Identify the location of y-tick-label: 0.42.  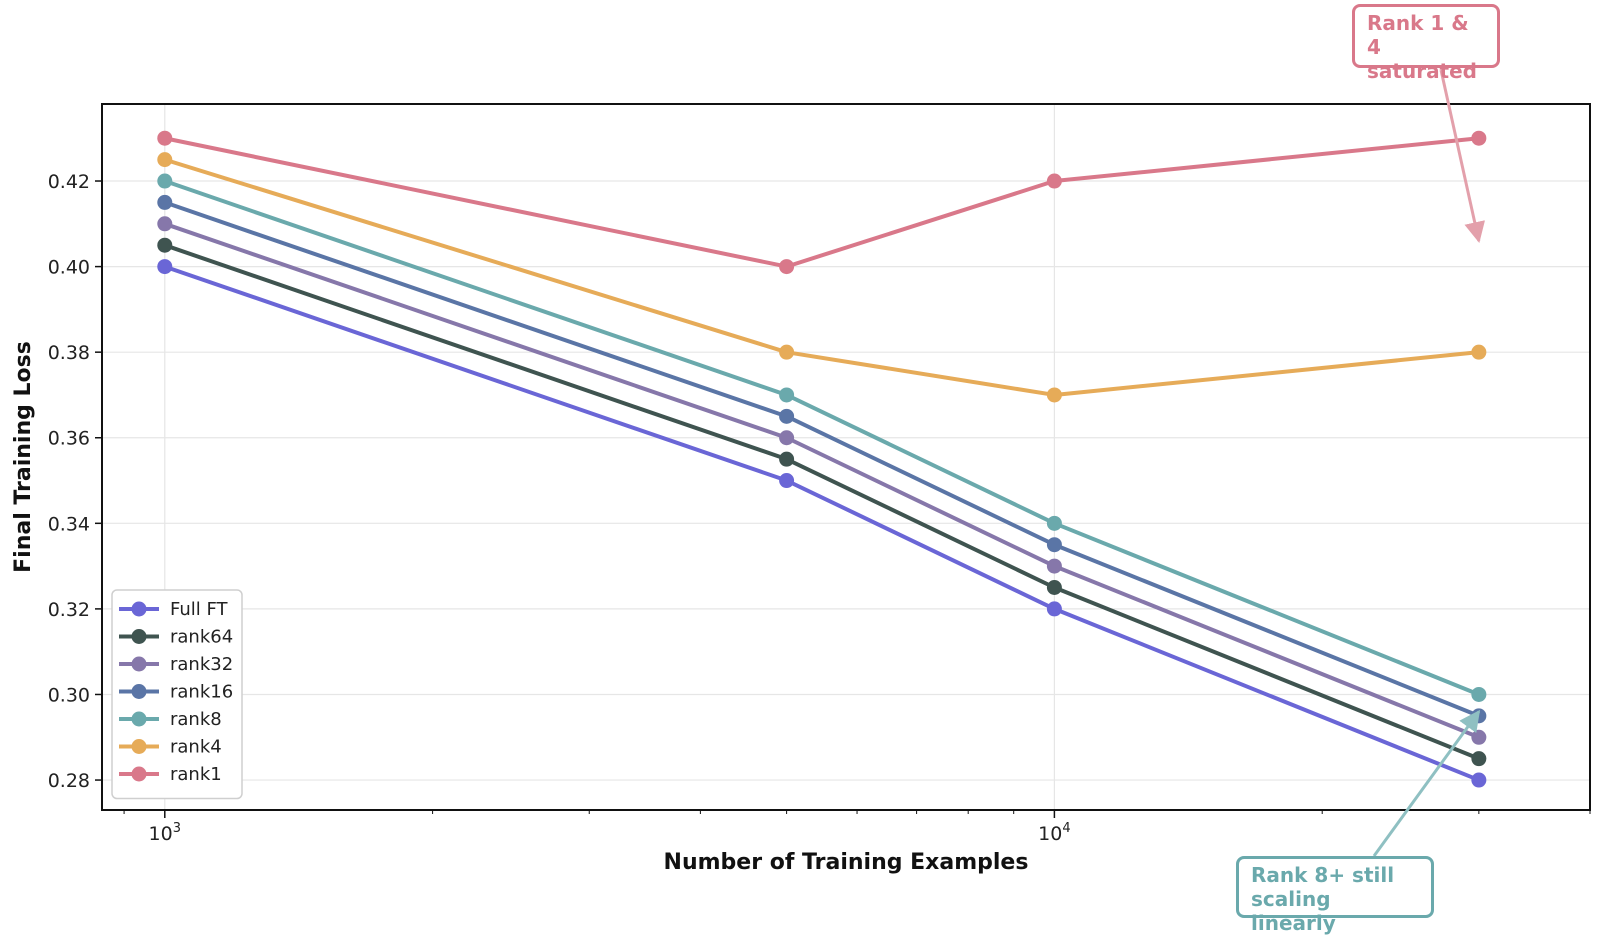
(69, 182).